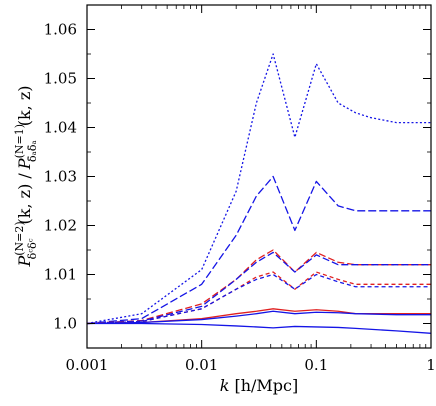 This screenshot has width=436, height=406. Describe the element at coordinates (60, 275) in the screenshot. I see `y-tick-label: 1.01` at that location.